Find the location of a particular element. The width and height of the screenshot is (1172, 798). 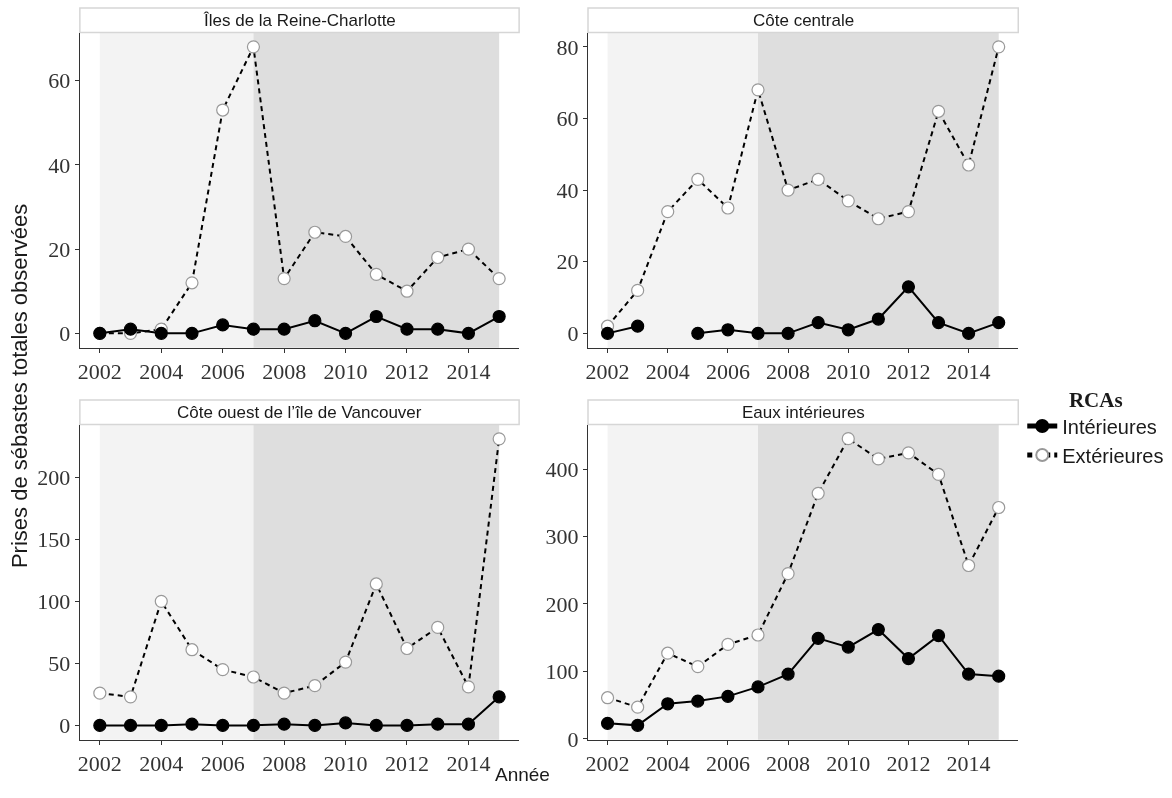

legend-label: Extérieures is located at coordinates (1113, 455).